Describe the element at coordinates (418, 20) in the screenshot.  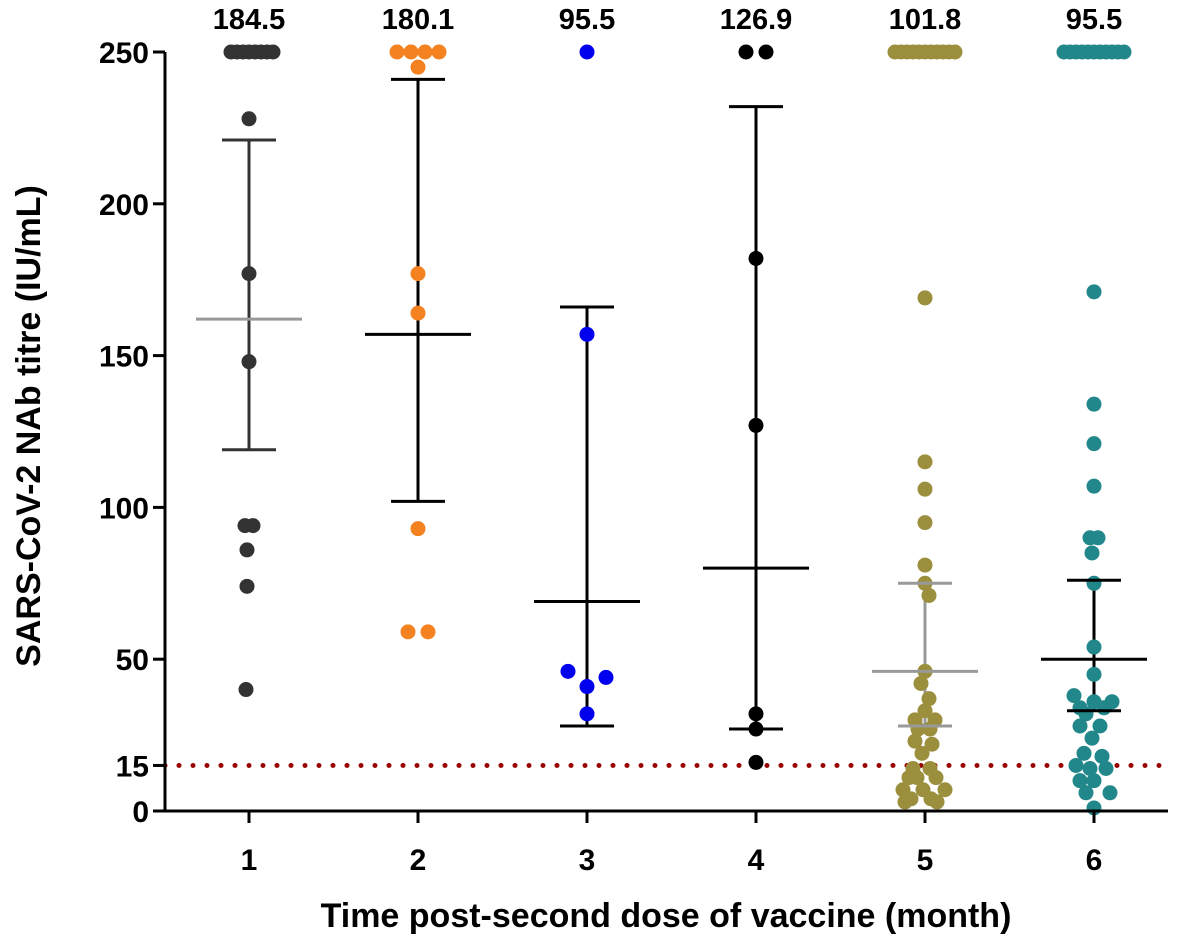
I see `group-value-label: 180.1` at that location.